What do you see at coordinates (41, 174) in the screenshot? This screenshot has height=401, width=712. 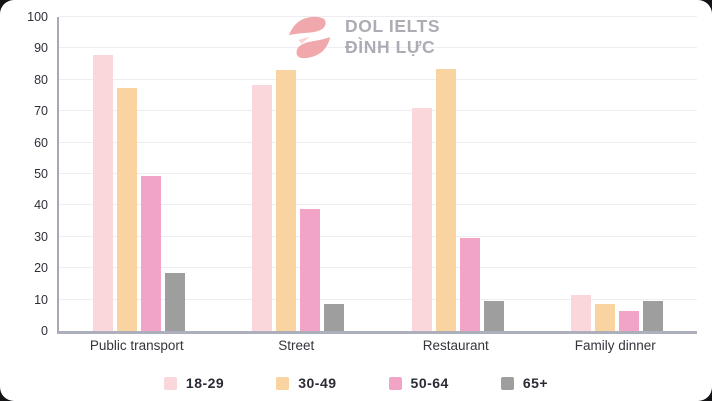 I see `y-tick-label: 50` at bounding box center [41, 174].